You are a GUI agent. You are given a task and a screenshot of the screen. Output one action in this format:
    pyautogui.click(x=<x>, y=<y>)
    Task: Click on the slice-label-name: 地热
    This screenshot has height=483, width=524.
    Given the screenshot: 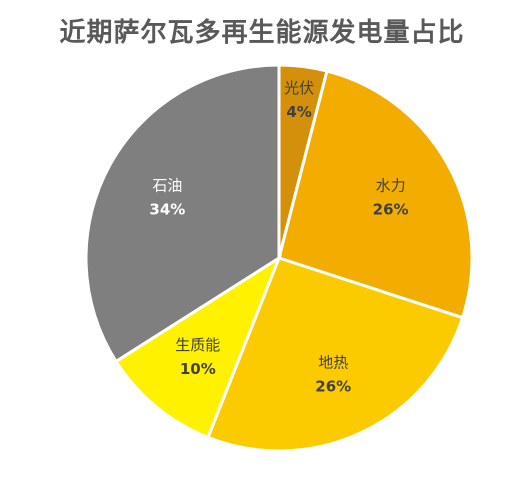 What is the action you would take?
    pyautogui.click(x=333, y=362)
    